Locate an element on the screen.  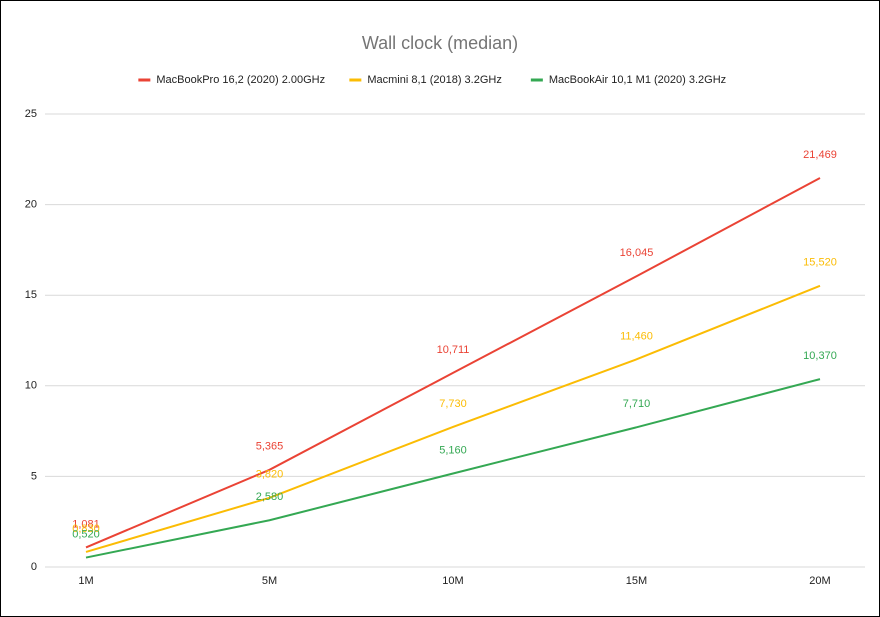
data-label: 5,160 is located at coordinates (453, 450).